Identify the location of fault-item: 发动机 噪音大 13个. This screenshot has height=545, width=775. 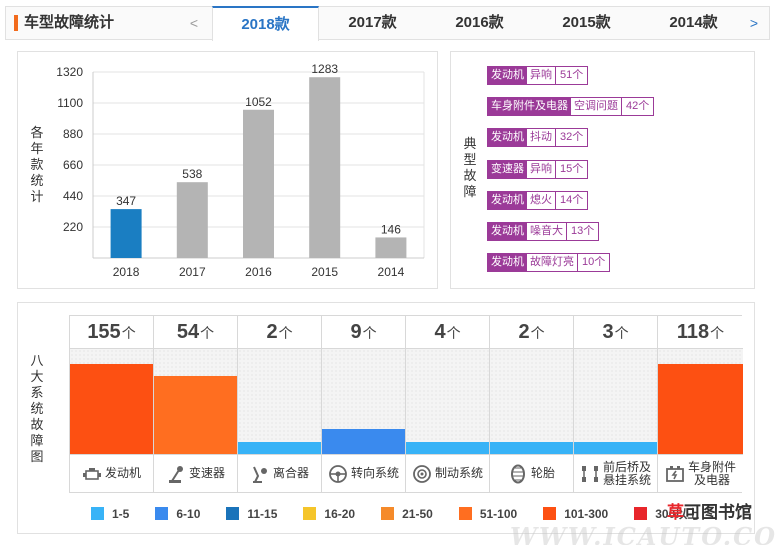
(543, 231).